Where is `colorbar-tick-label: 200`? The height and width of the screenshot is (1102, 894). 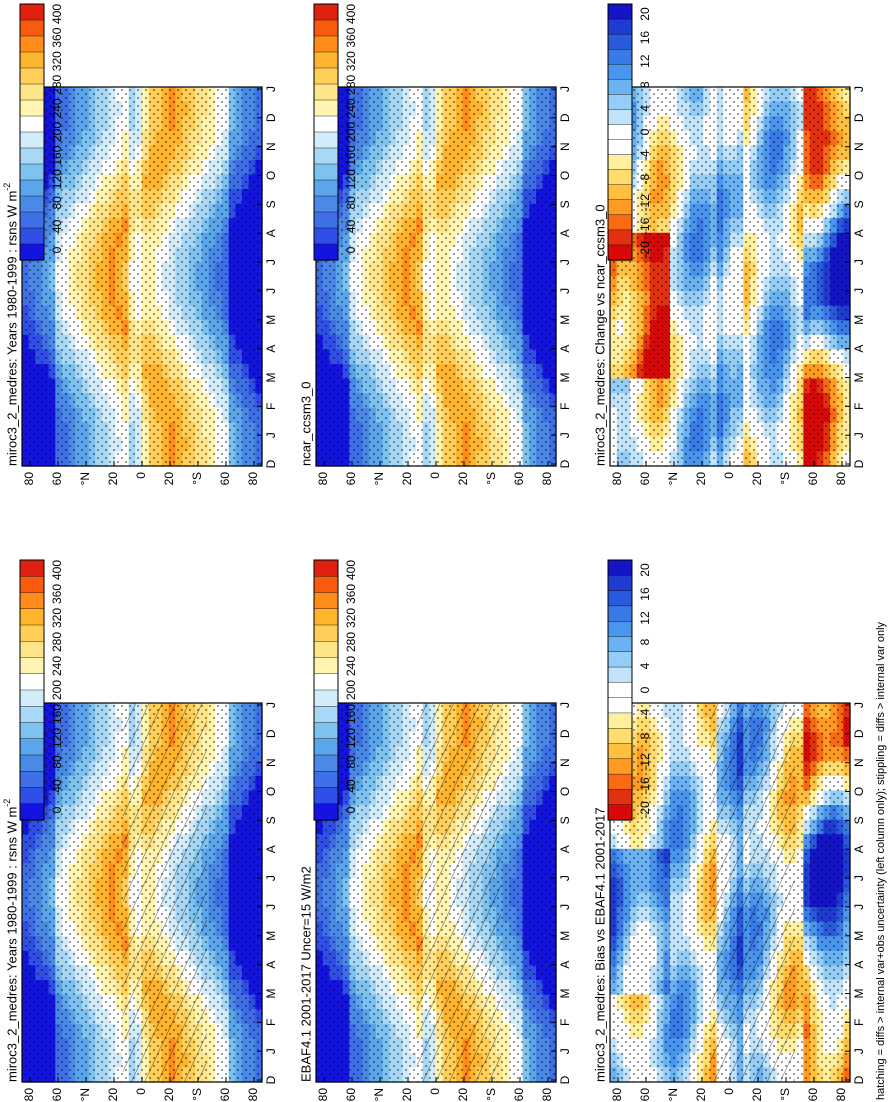
colorbar-tick-label: 200 is located at coordinates (351, 132).